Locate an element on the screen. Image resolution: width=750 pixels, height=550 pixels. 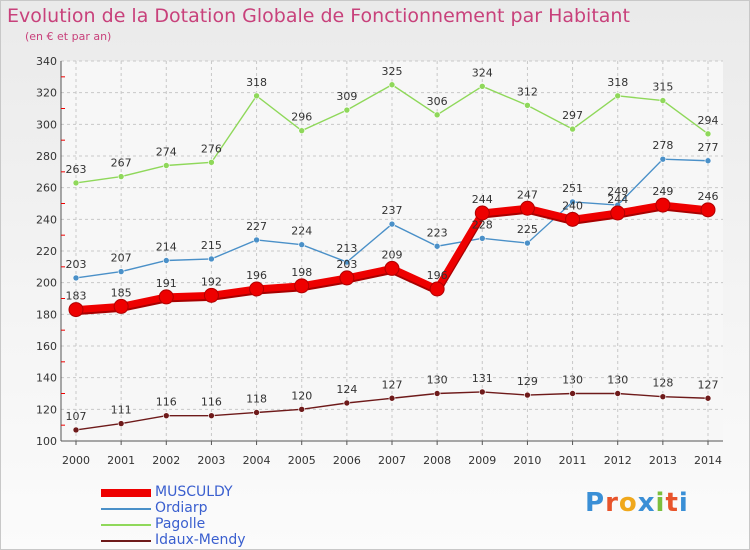
y-tick-label: 320 is located at coordinates (46, 93).